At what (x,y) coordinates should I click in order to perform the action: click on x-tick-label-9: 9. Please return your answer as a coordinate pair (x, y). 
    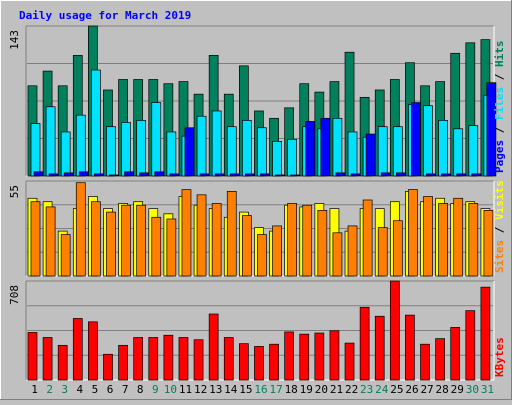
    Looking at the image, I should click on (155, 389).